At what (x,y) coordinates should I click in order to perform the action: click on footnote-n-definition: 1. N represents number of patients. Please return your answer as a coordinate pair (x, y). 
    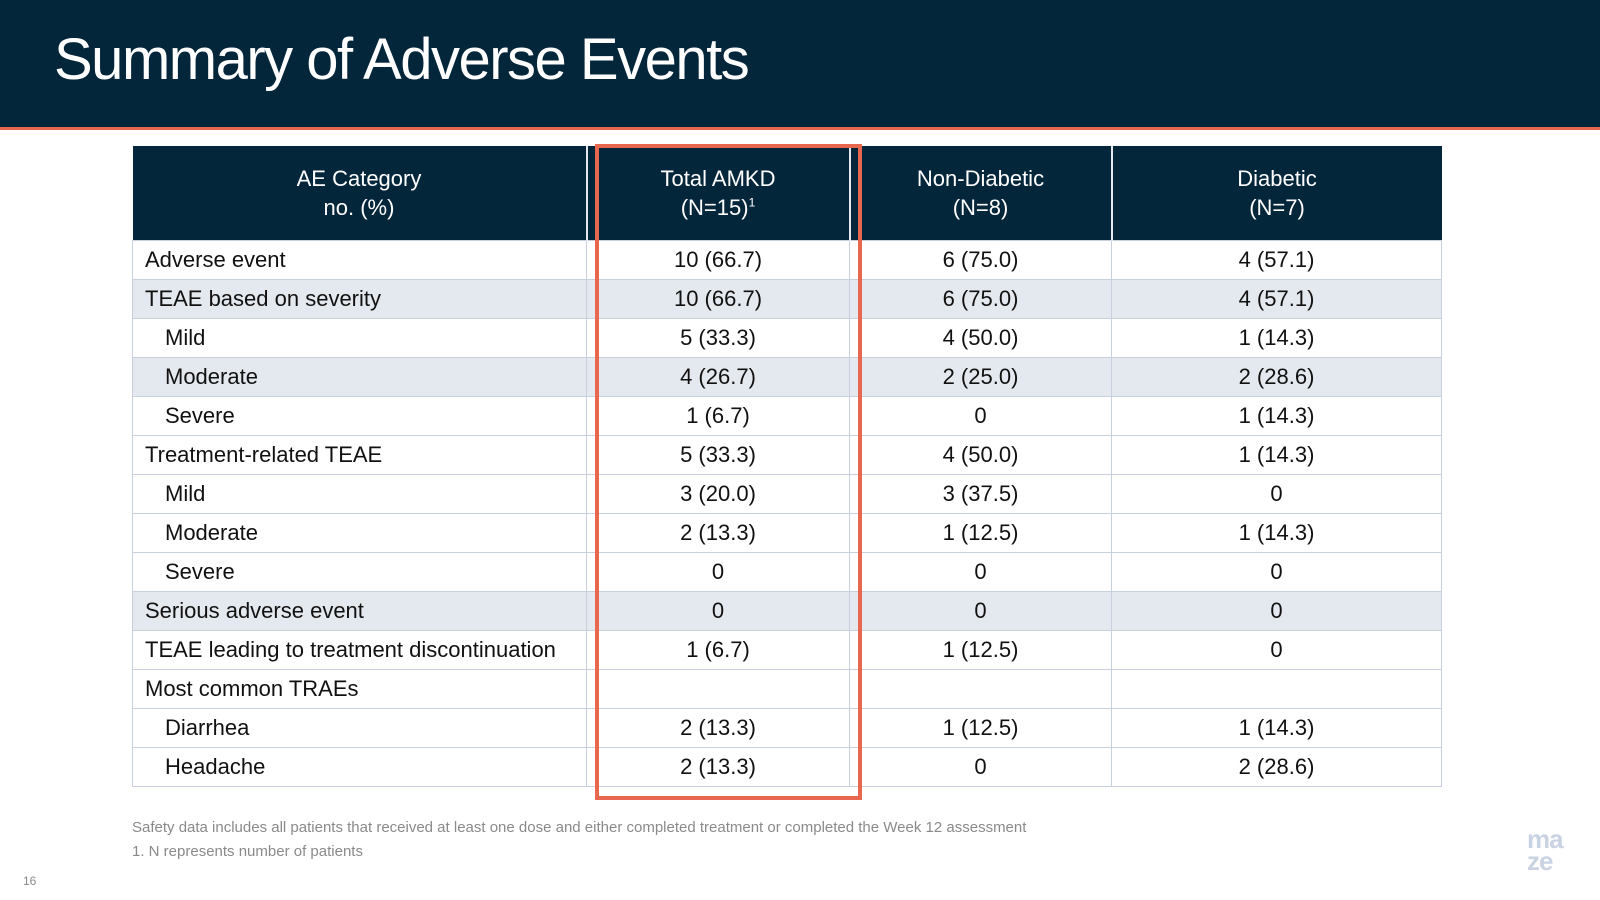
    Looking at the image, I should click on (247, 851).